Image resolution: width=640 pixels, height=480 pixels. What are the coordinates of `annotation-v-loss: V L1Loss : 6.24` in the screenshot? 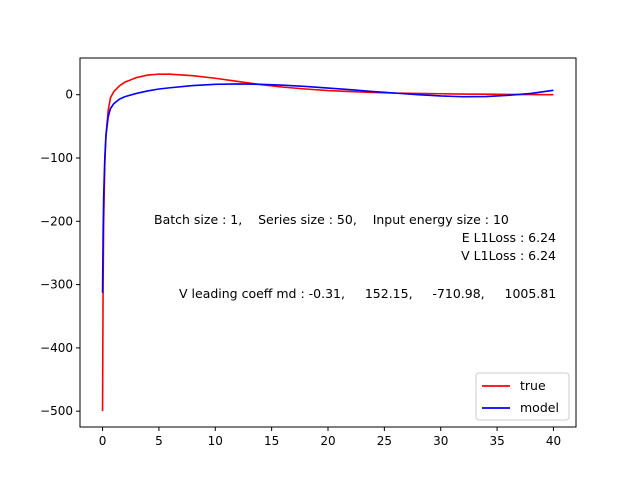 It's located at (508, 255).